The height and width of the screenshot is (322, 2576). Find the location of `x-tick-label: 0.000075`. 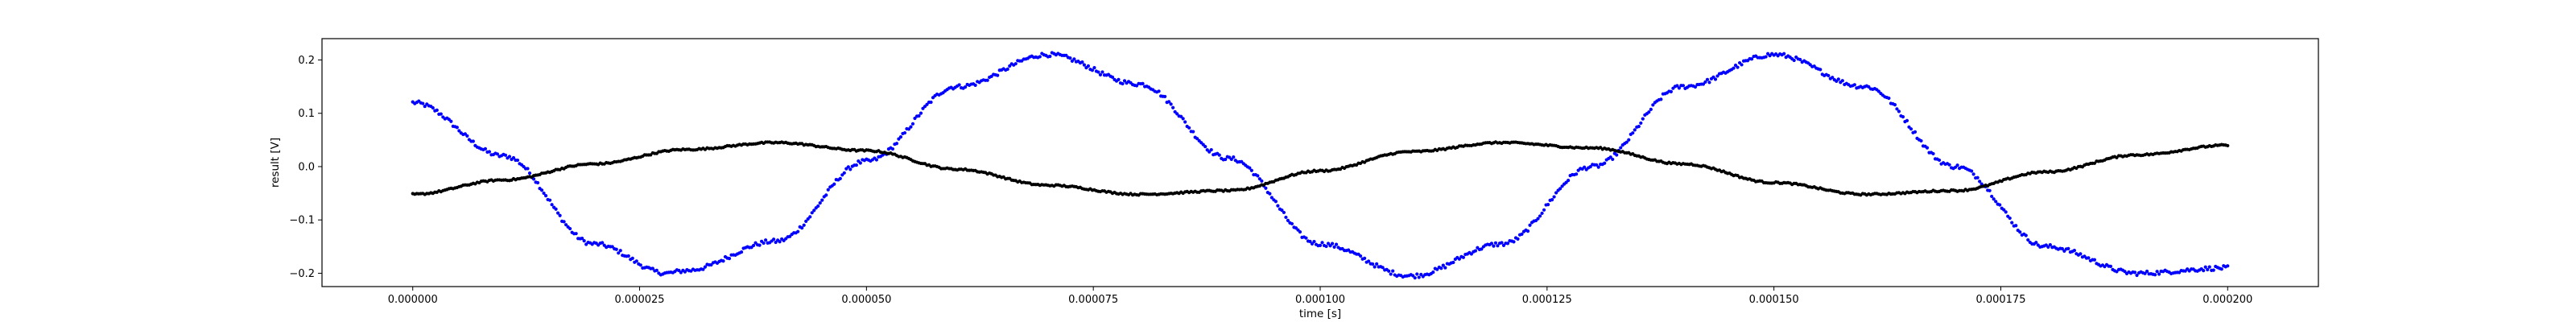

x-tick-label: 0.000075 is located at coordinates (1093, 300).